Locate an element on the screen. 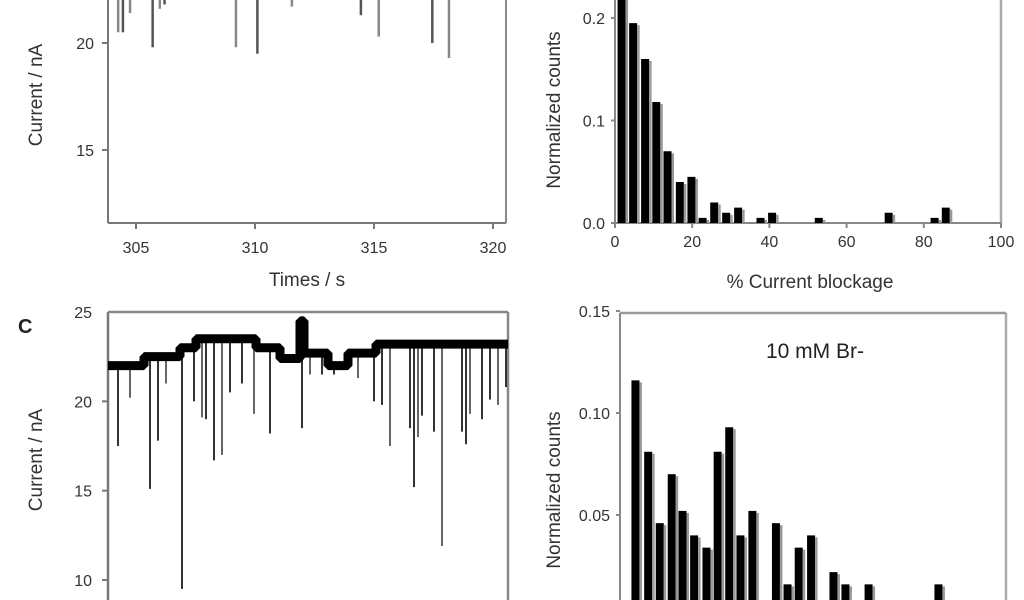 The width and height of the screenshot is (1024, 600). panel-c-y-axis-title: Current / nA is located at coordinates (36, 459).